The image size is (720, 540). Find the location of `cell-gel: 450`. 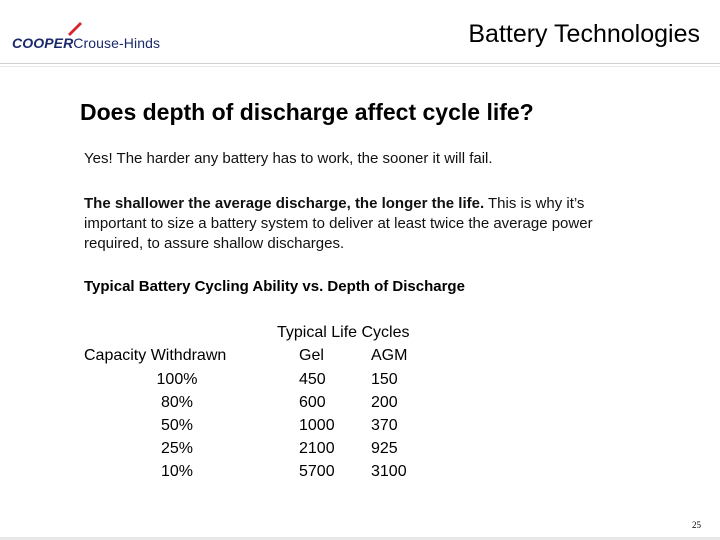

cell-gel: 450 is located at coordinates (312, 379).